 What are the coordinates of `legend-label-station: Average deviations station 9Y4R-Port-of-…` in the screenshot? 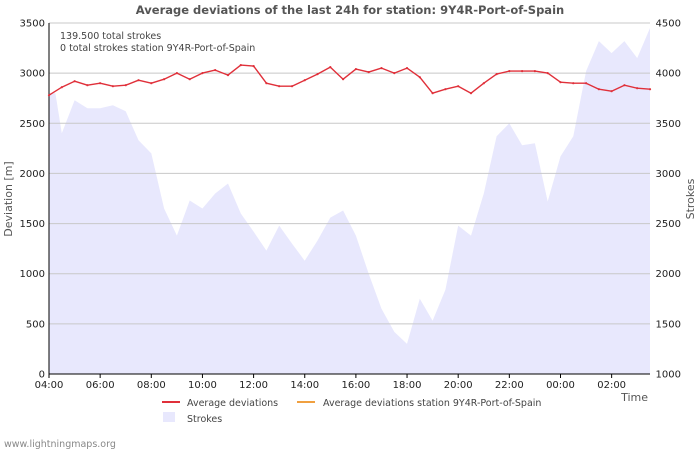 It's located at (432, 403).